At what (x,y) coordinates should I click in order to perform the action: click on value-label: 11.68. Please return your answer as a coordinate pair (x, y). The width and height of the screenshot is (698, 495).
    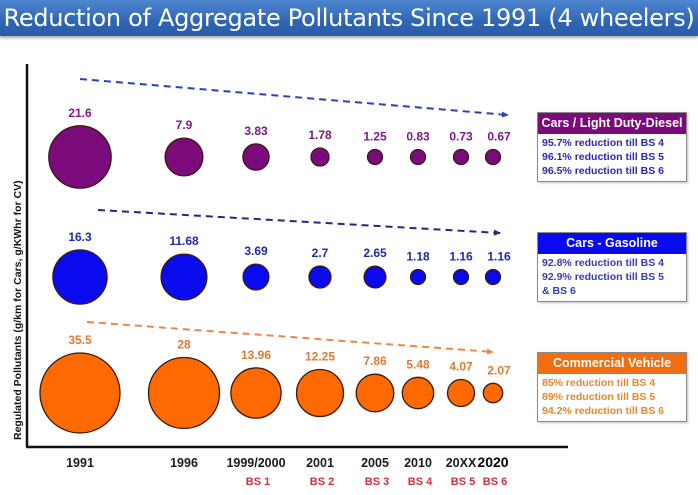
    Looking at the image, I should click on (184, 241).